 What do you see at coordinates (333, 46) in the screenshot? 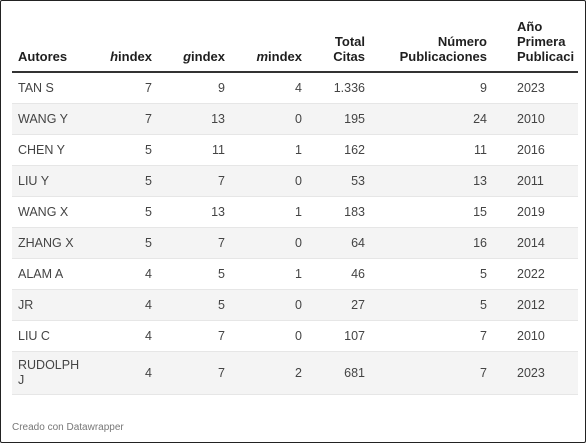
I see `header-total-citas: Total Citas` at bounding box center [333, 46].